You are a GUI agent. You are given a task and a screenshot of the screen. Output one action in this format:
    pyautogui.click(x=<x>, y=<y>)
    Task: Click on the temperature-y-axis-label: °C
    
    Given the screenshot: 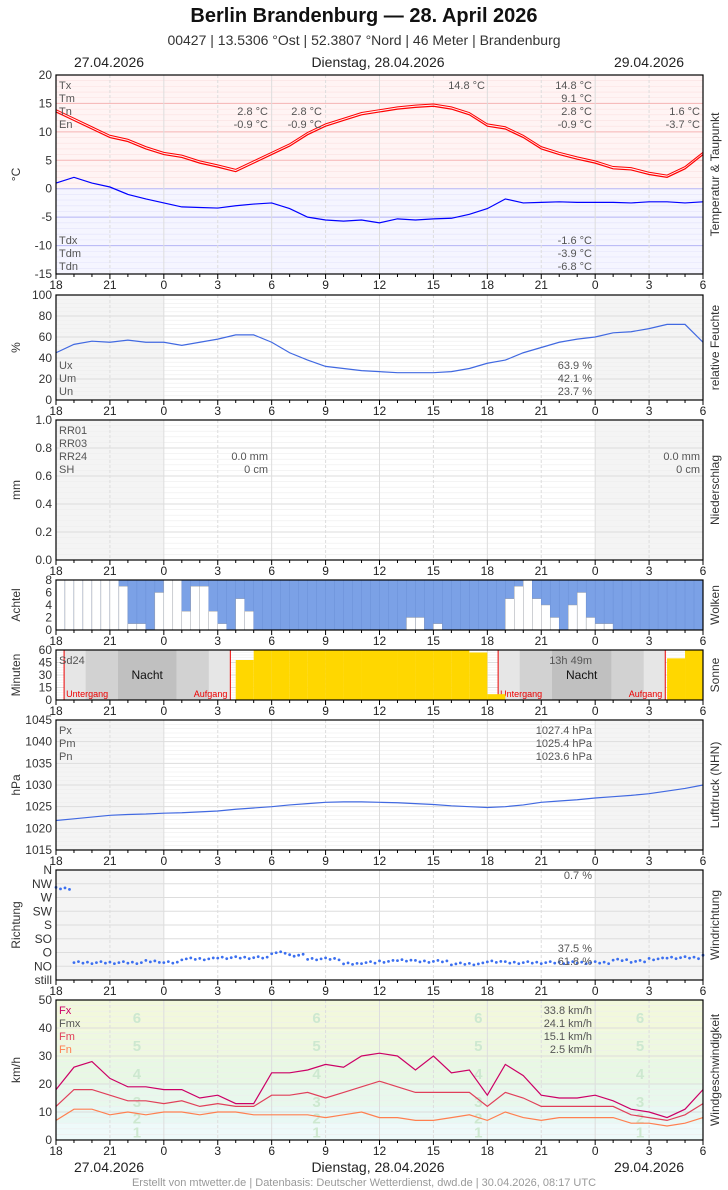 What is the action you would take?
    pyautogui.click(x=16, y=174)
    